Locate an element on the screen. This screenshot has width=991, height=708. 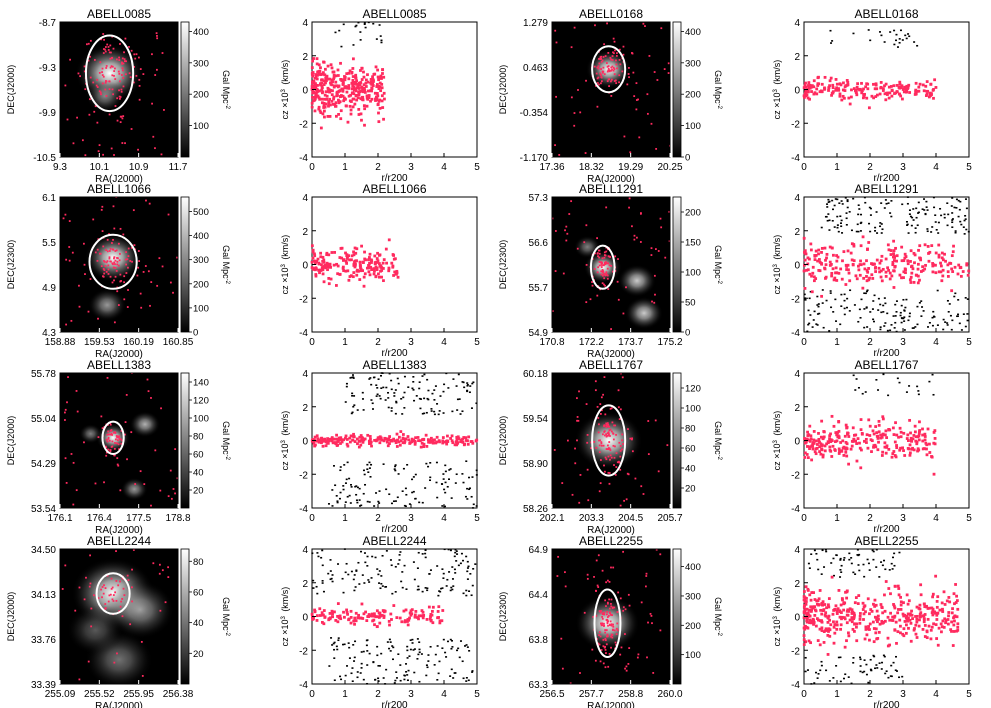
y-tick-label: -2 is located at coordinates (795, 475).